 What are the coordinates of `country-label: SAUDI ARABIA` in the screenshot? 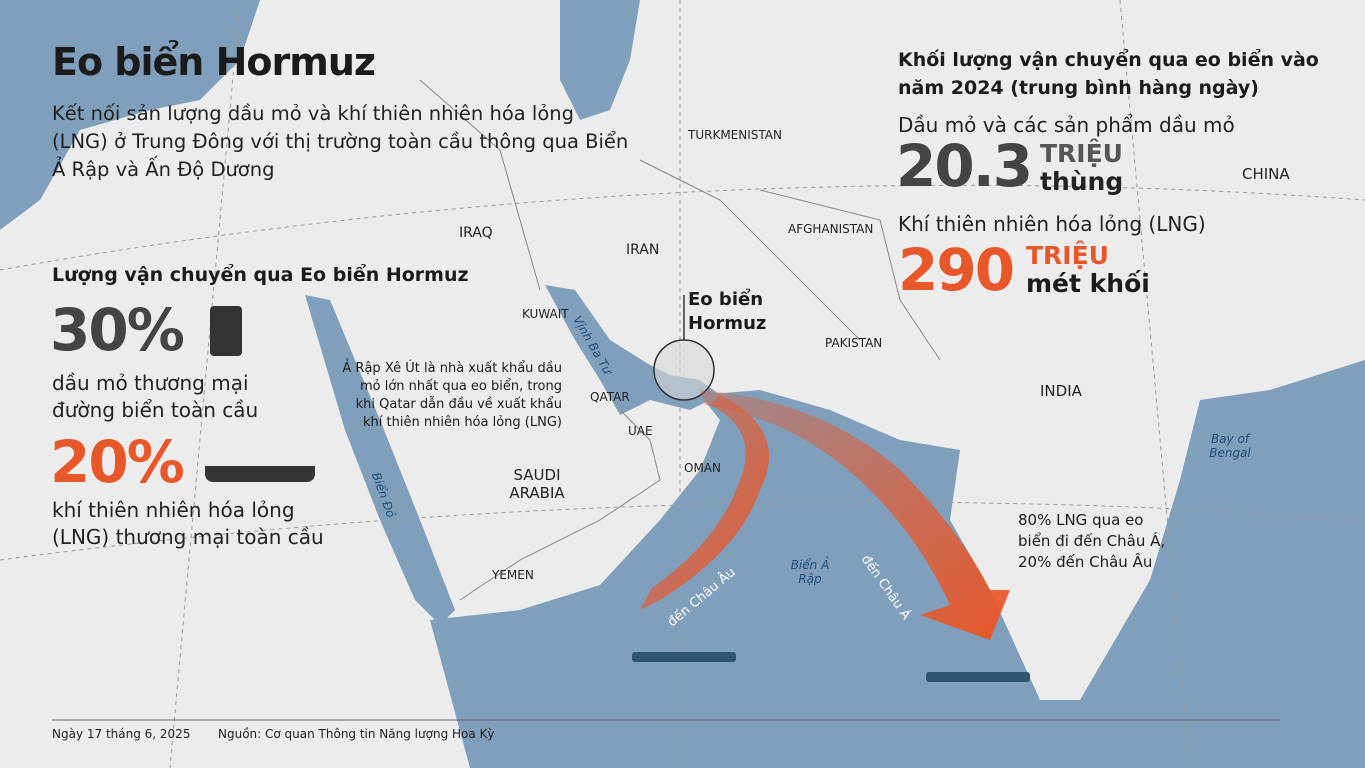 It's located at (537, 484).